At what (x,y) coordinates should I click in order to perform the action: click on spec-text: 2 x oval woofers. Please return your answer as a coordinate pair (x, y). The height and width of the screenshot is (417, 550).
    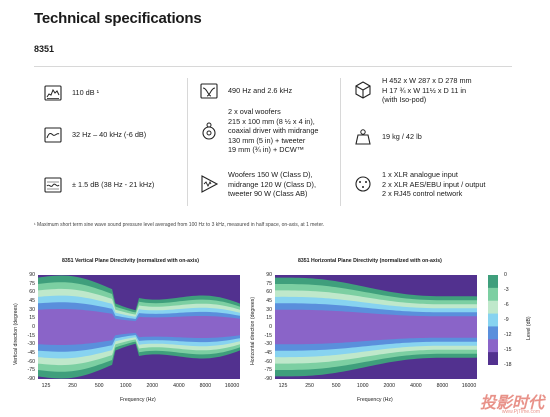
    Looking at the image, I should click on (254, 111).